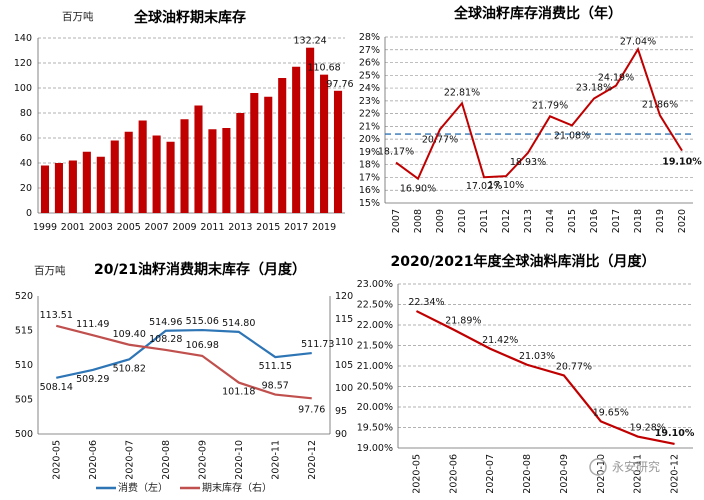  I want to click on data-label: 108.28, so click(165, 339).